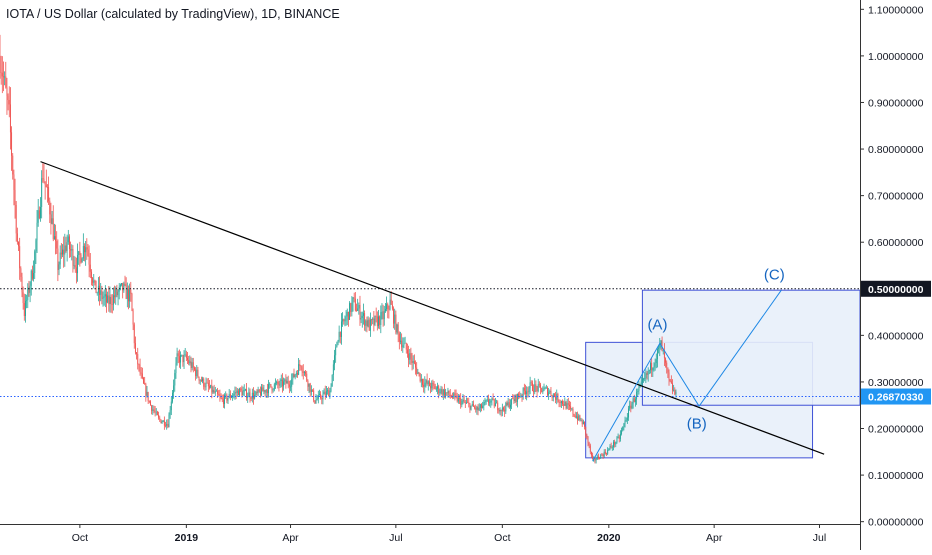 This screenshot has height=555, width=932. What do you see at coordinates (502, 538) in the screenshot?
I see `x-tick-label: Oct` at bounding box center [502, 538].